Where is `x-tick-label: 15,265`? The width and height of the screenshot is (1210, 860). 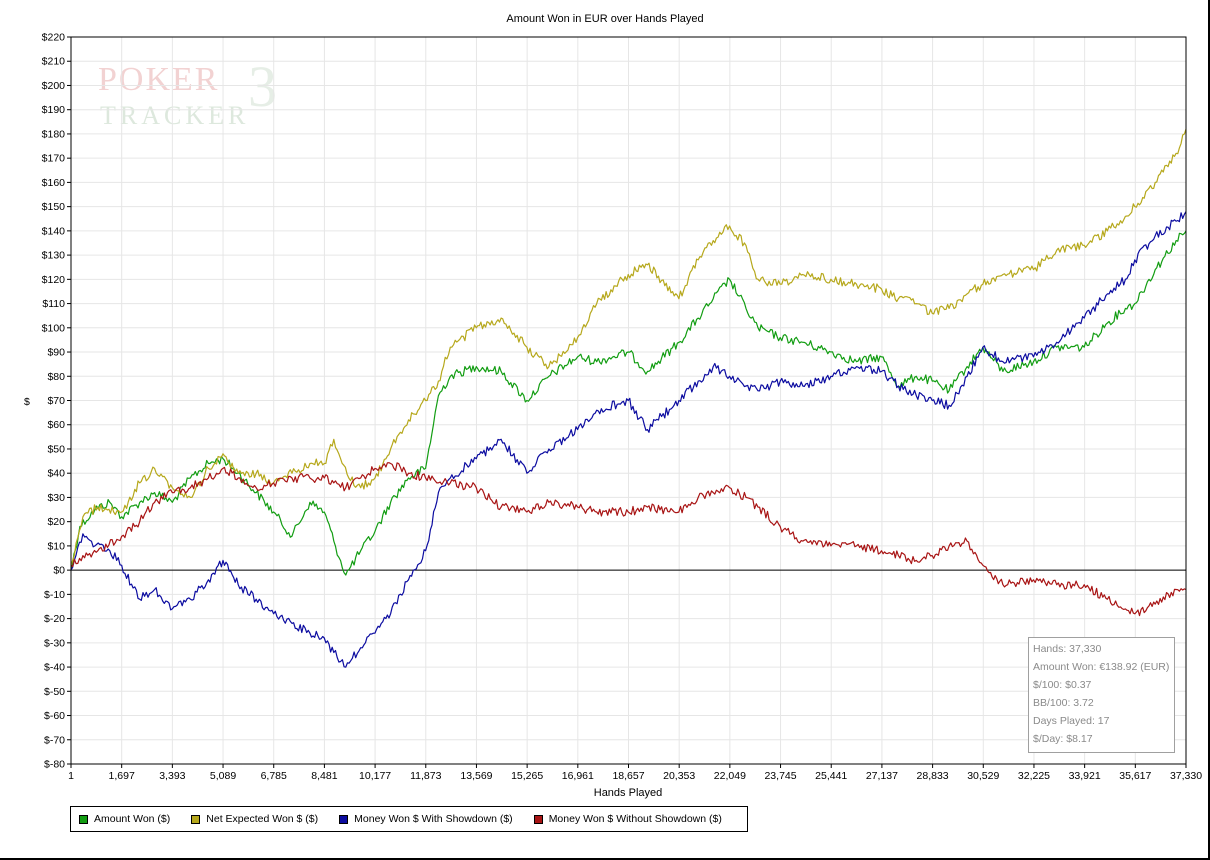 x-tick-label: 15,265 is located at coordinates (527, 776).